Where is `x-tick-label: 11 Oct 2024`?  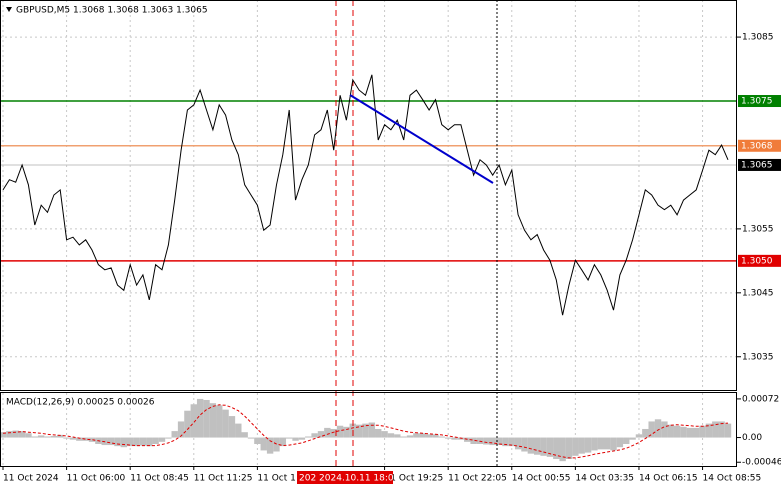
x-tick-label: 11 Oct 2024 is located at coordinates (31, 479).